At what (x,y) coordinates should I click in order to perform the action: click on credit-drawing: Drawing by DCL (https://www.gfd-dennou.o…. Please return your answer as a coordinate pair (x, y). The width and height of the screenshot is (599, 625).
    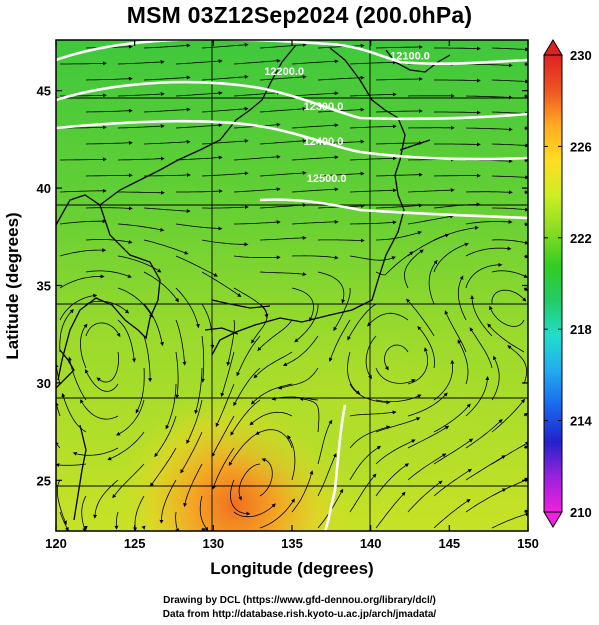
    Looking at the image, I should click on (299, 600).